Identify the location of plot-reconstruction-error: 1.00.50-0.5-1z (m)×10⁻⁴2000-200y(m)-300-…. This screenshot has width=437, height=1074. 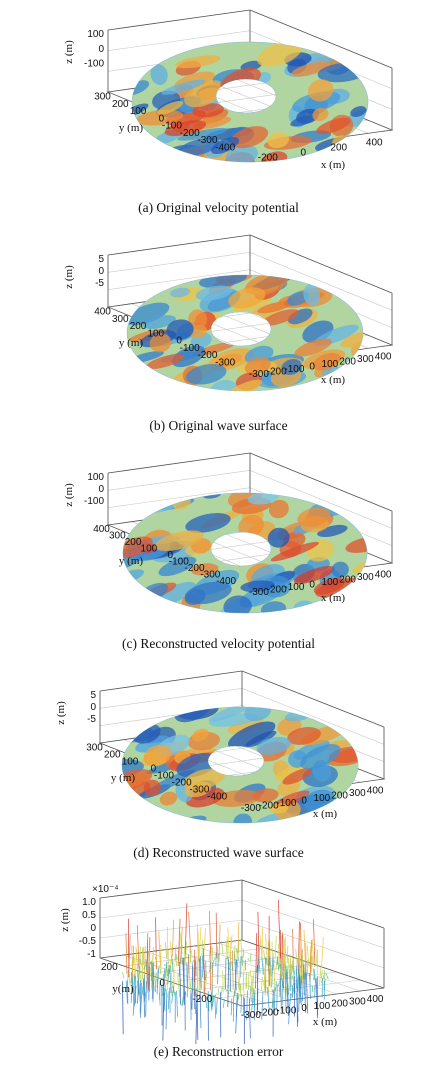
(222, 961).